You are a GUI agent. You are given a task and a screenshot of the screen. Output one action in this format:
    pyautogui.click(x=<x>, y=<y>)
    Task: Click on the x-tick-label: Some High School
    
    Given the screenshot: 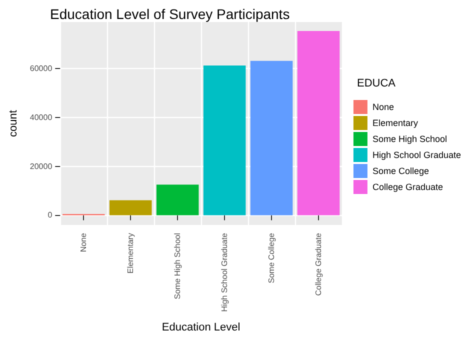 What is the action you would take?
    pyautogui.click(x=177, y=266)
    